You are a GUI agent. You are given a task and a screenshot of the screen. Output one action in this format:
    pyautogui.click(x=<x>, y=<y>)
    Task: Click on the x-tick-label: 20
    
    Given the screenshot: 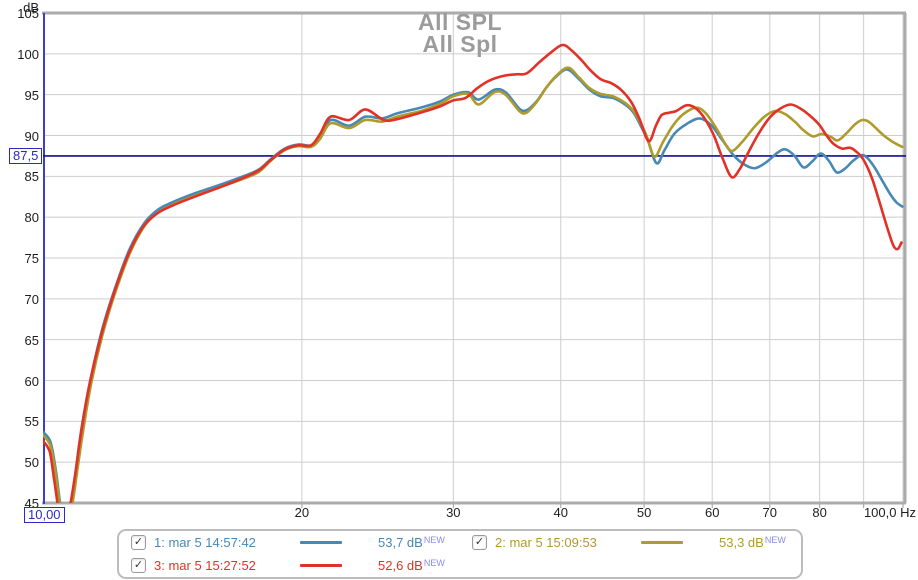 What is the action you would take?
    pyautogui.click(x=302, y=512)
    